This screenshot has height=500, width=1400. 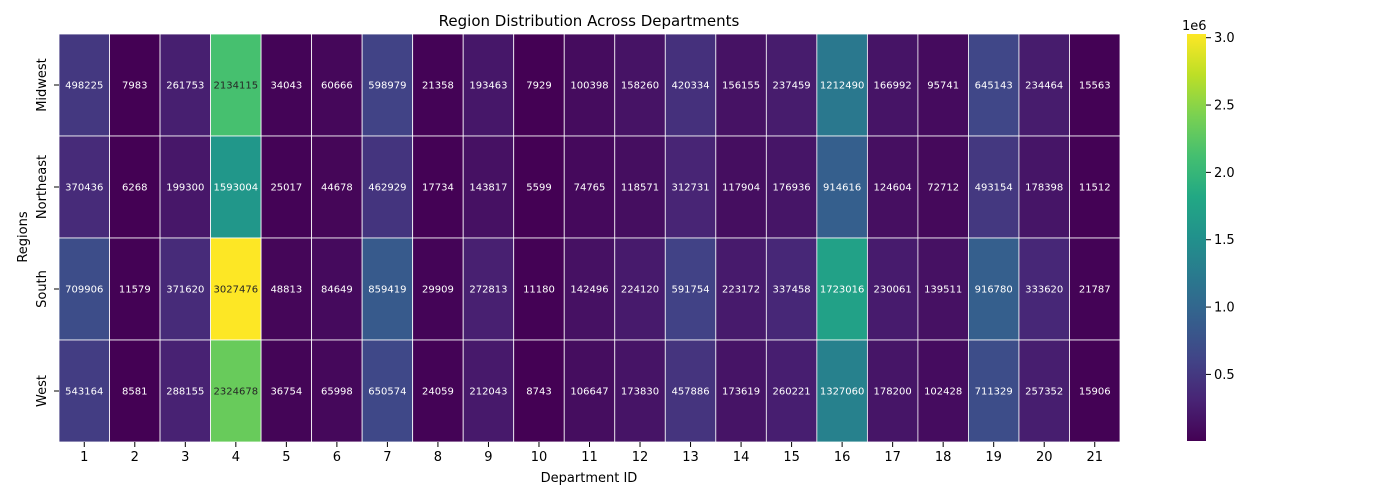 What do you see at coordinates (236, 457) in the screenshot?
I see `x-tick-label: 4` at bounding box center [236, 457].